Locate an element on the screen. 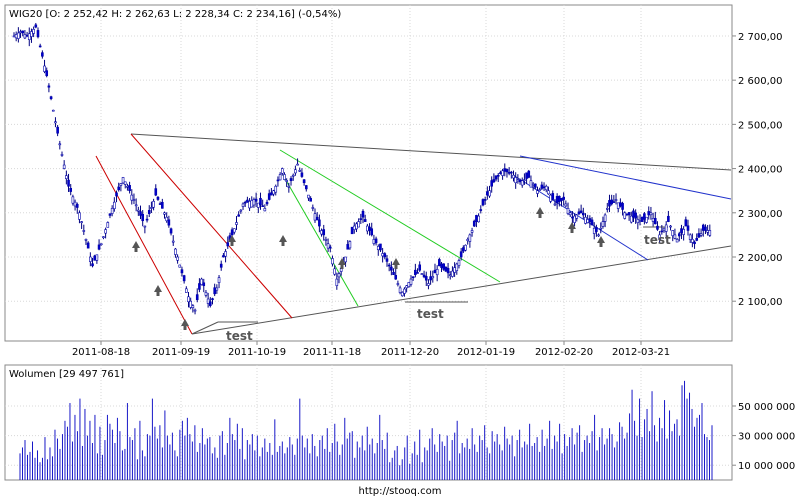 Image resolution: width=800 pixels, height=500 pixels. price-y-tick-label: 2 700,00 is located at coordinates (760, 37).